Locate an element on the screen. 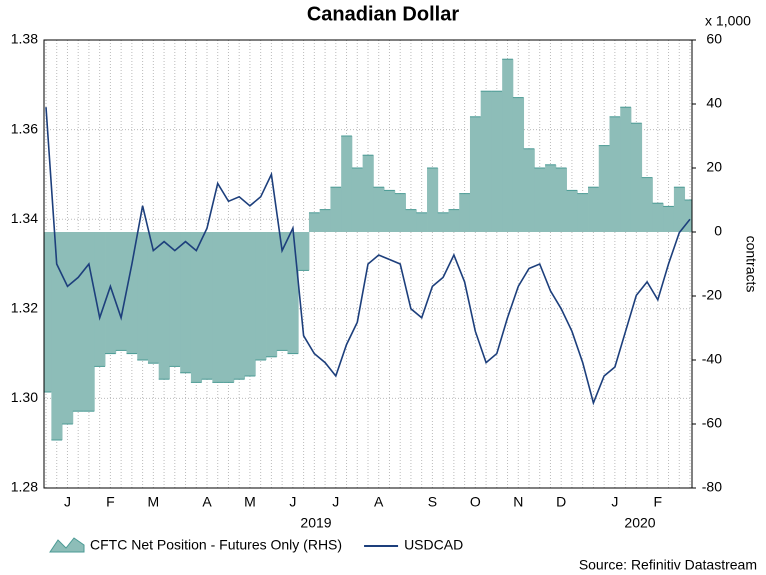 Image resolution: width=766 pixels, height=575 pixels. y2-unit-label: x 1,000 is located at coordinates (728, 21).